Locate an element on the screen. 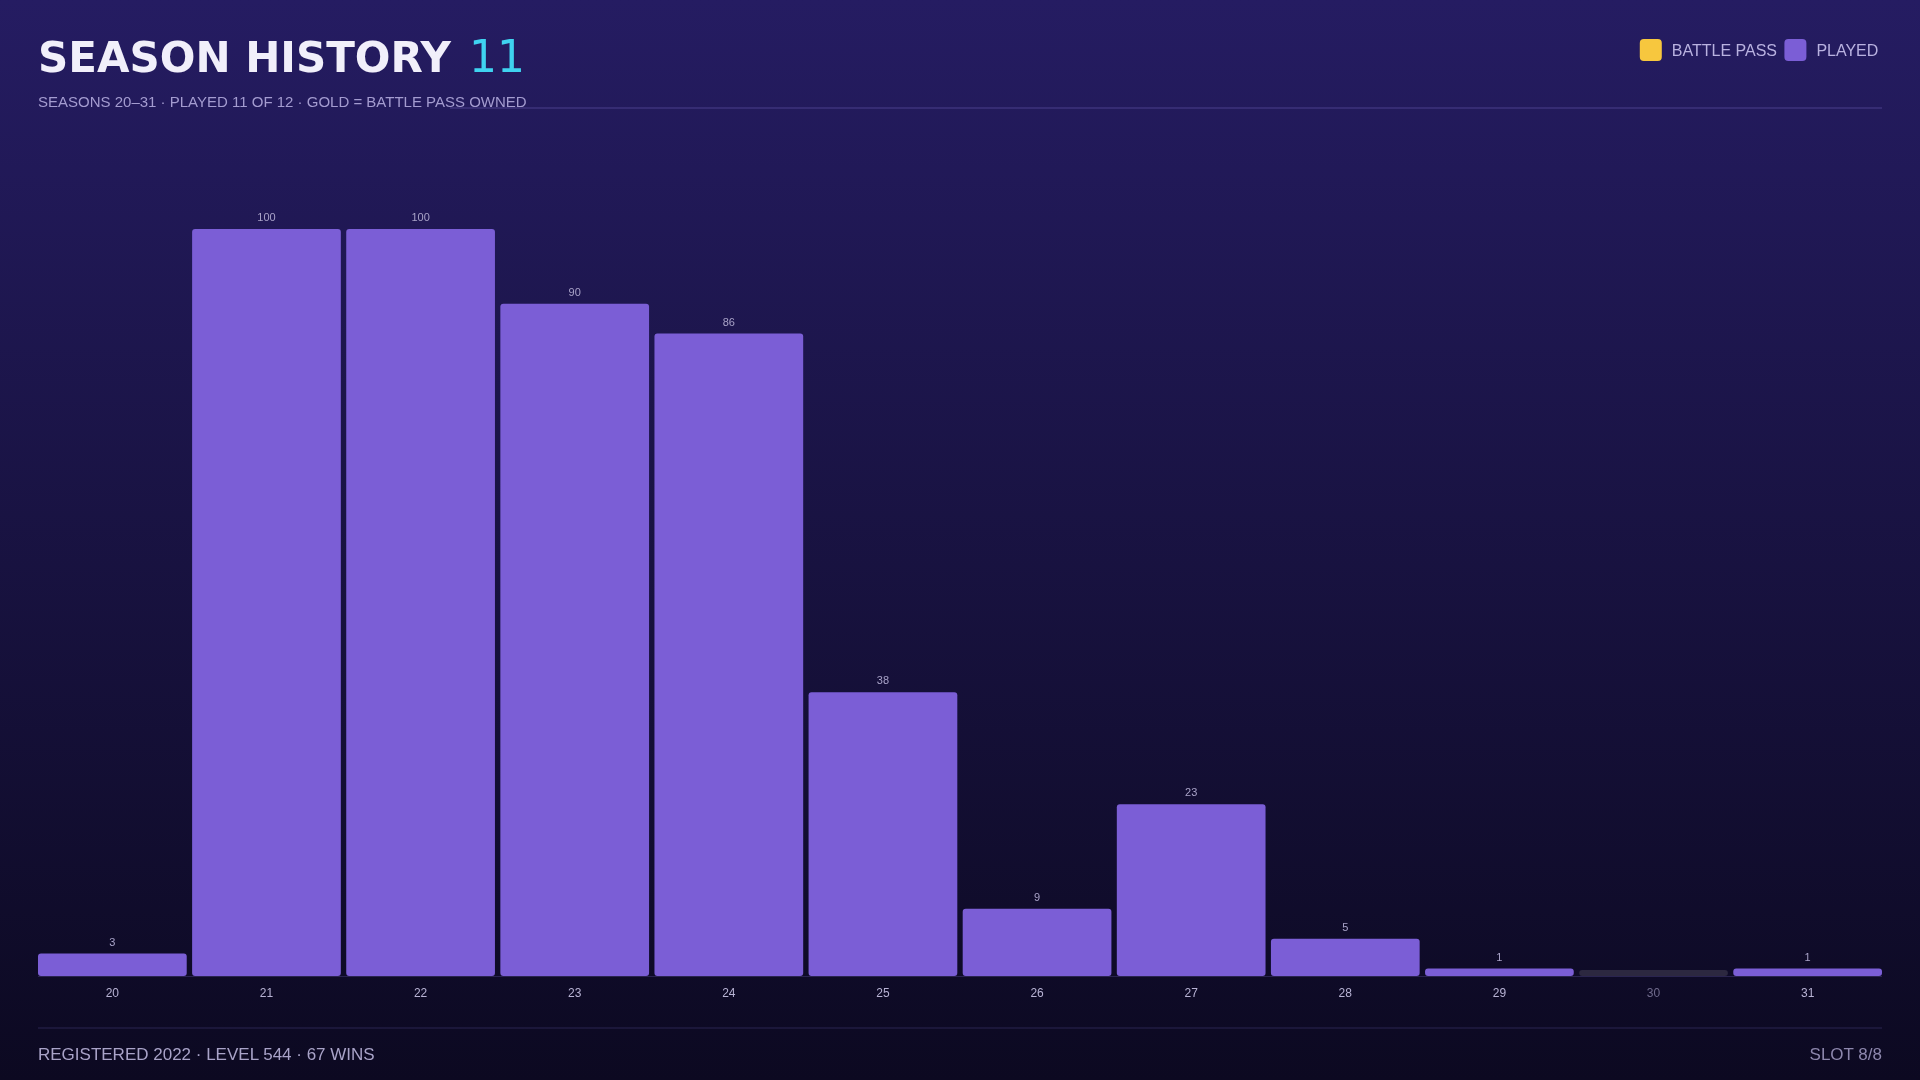 This screenshot has height=1080, width=1920. x-tick-label: 25 is located at coordinates (883, 993).